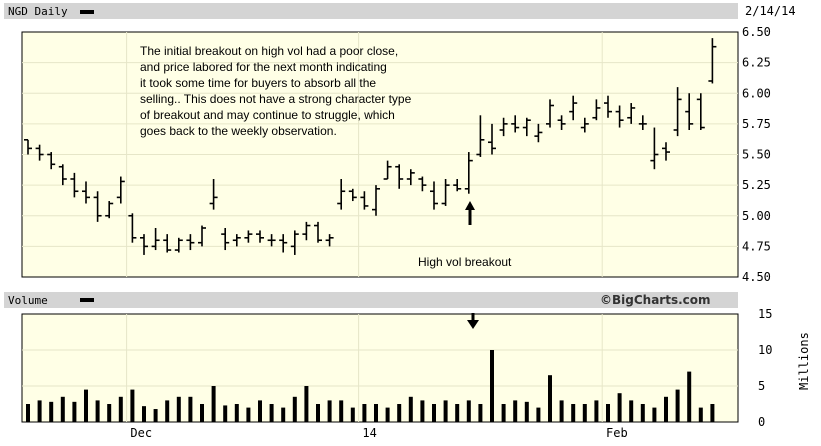  What do you see at coordinates (655, 300) in the screenshot?
I see `bigcharts-credit: ©BigCharts.com` at bounding box center [655, 300].